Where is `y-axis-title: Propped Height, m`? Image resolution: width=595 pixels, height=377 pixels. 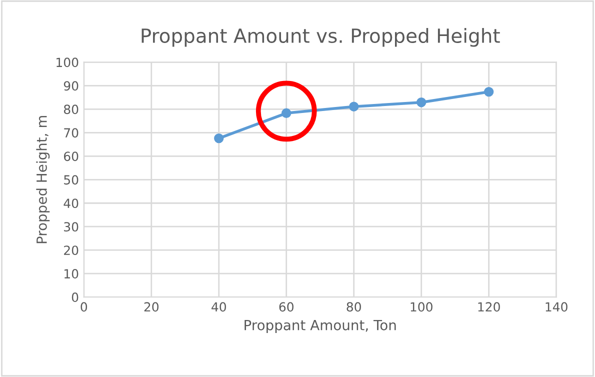
y-axis-title: Propped Height, m is located at coordinates (43, 180).